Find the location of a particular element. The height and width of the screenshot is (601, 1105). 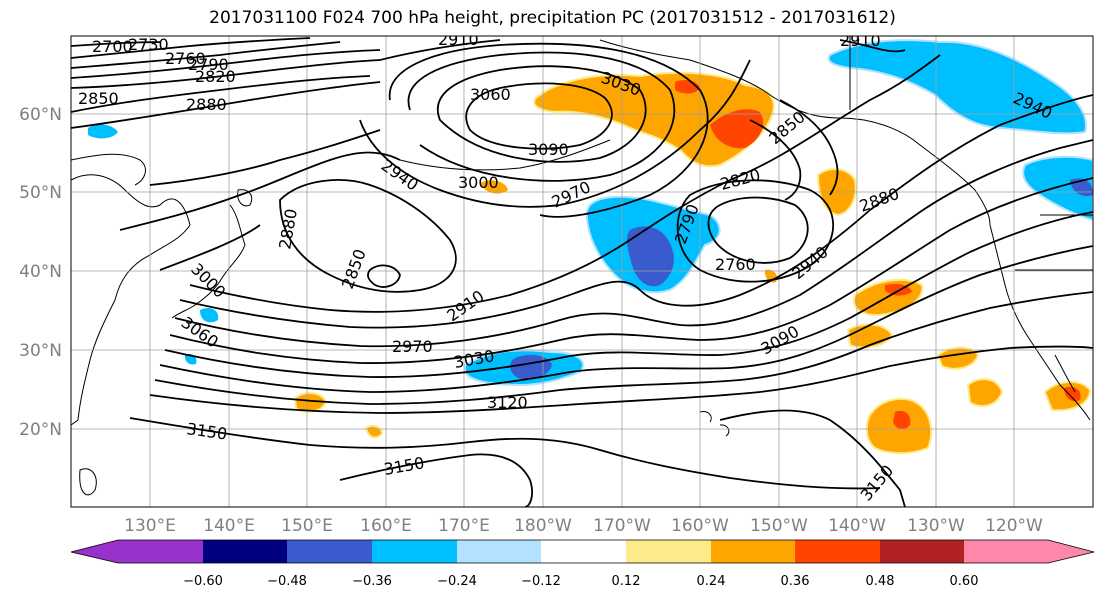

contour-label: 2700 is located at coordinates (112, 46).